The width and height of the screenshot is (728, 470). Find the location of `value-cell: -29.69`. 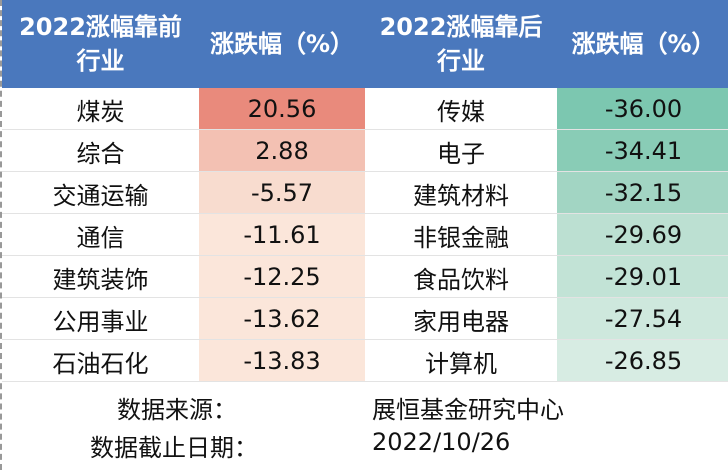

value-cell: -29.69 is located at coordinates (642, 235).